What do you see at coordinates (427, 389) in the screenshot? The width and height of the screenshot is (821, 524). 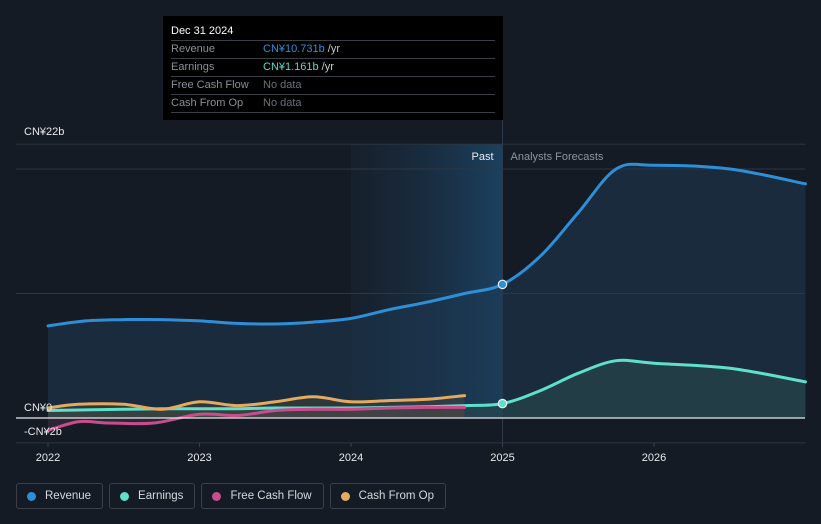 I see `earnings-area` at bounding box center [427, 389].